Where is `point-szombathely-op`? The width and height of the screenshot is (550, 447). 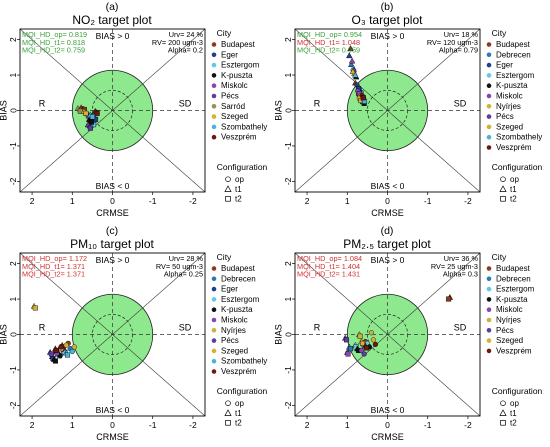 point-szombathely-op is located at coordinates (72, 351).